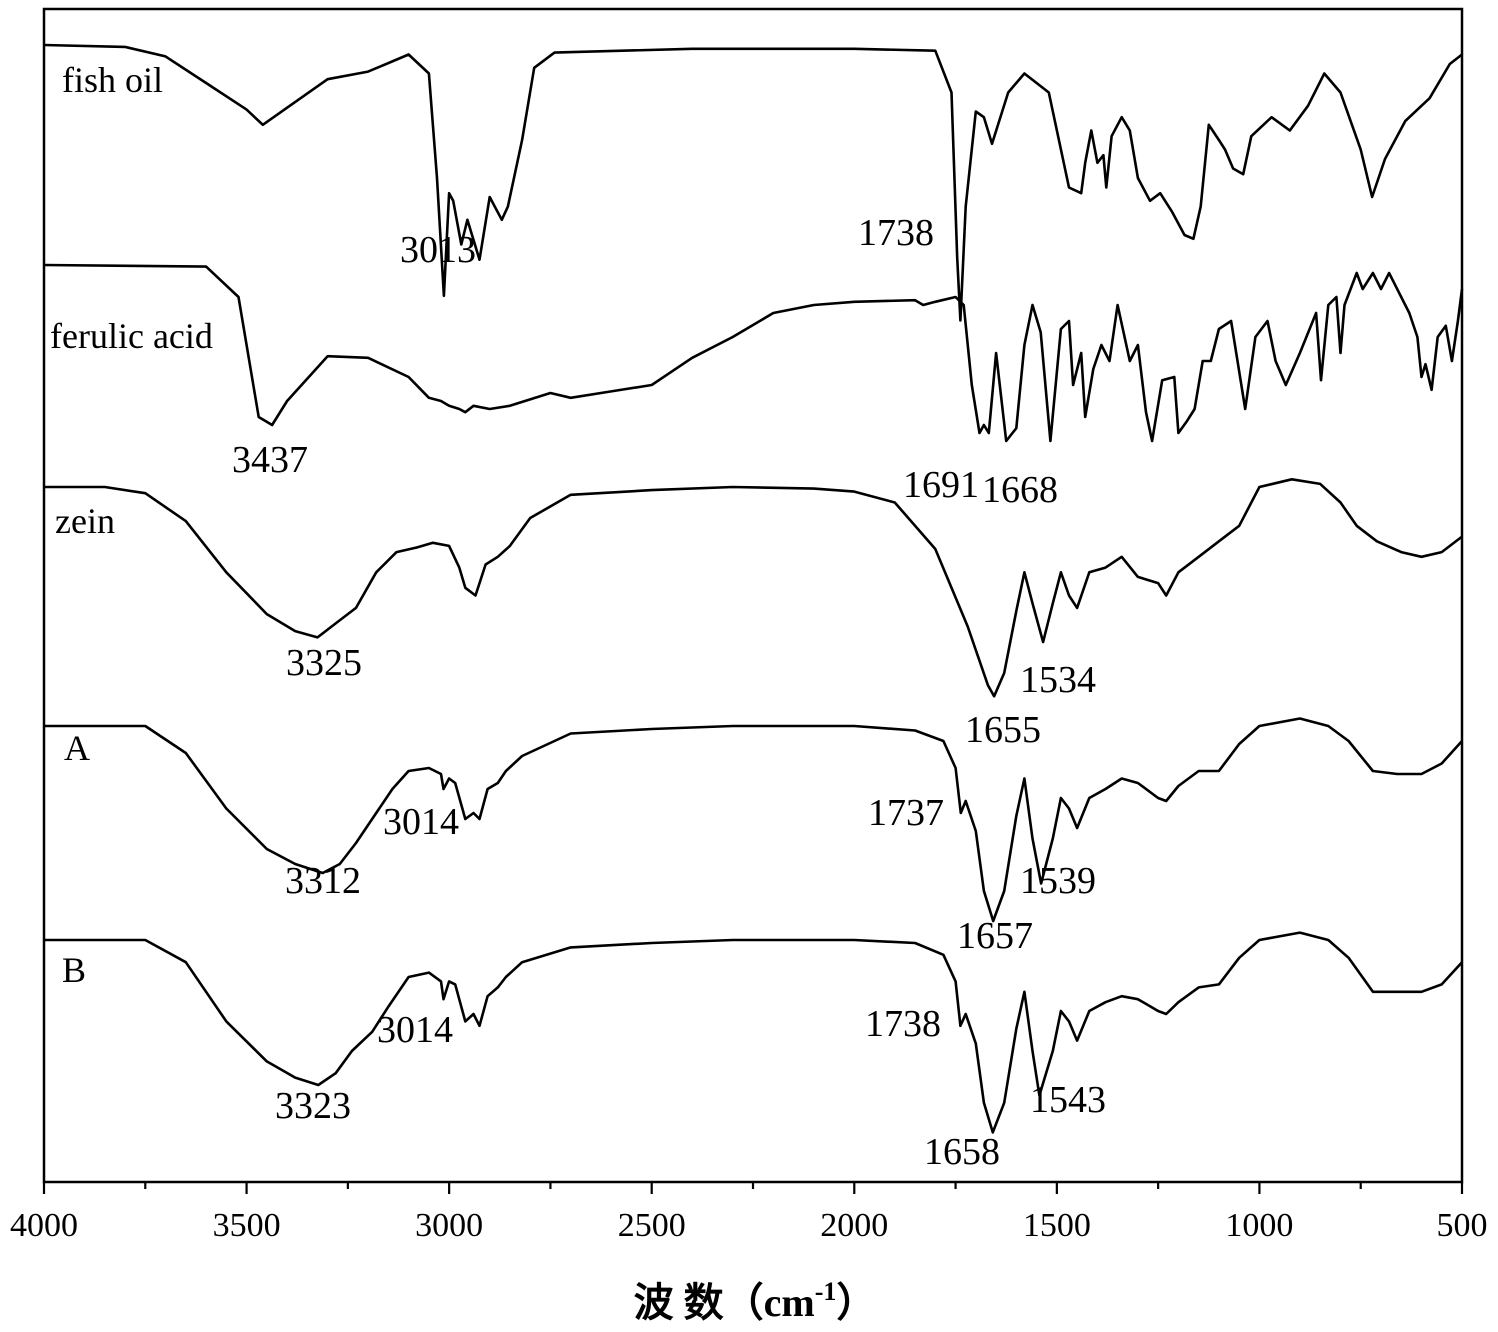  What do you see at coordinates (652, 1225) in the screenshot?
I see `x-tick-label: 2500` at bounding box center [652, 1225].